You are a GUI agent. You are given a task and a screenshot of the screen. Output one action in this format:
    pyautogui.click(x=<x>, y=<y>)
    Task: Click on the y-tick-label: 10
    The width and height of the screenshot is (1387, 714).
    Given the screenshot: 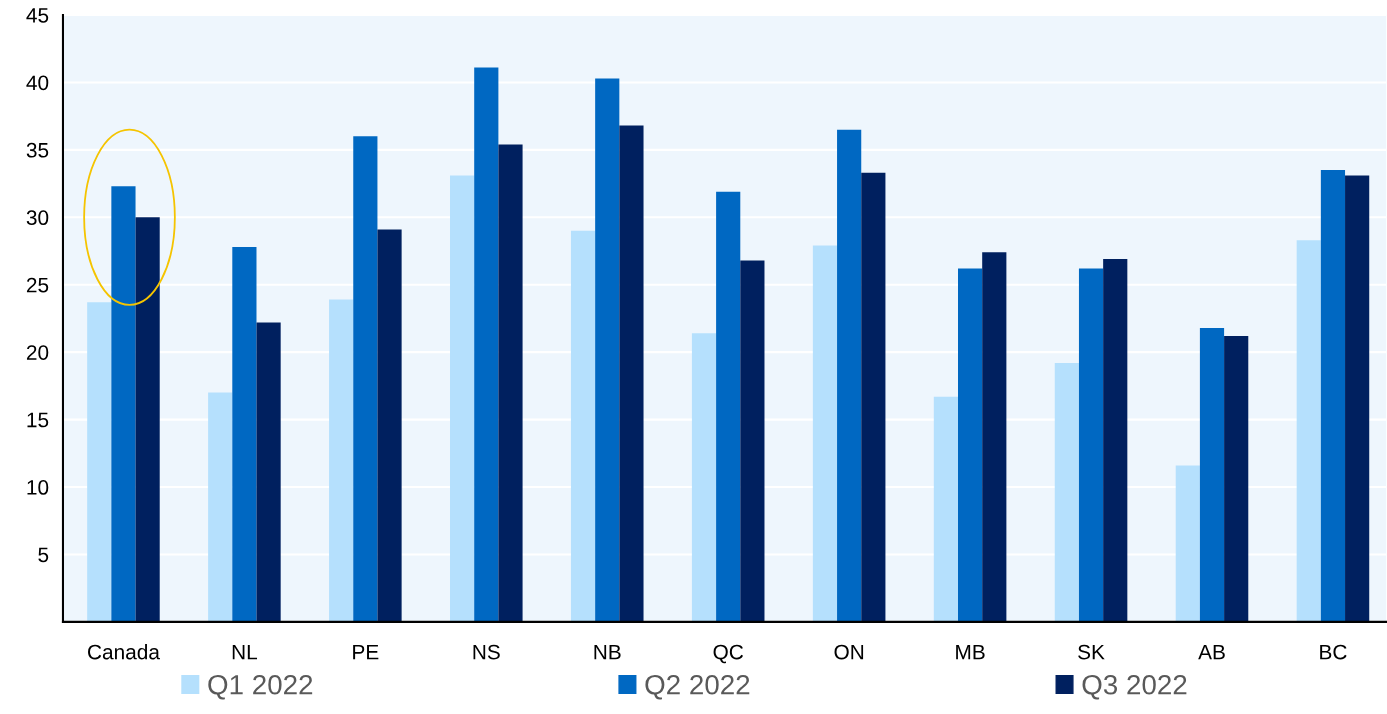 What is the action you would take?
    pyautogui.click(x=38, y=487)
    